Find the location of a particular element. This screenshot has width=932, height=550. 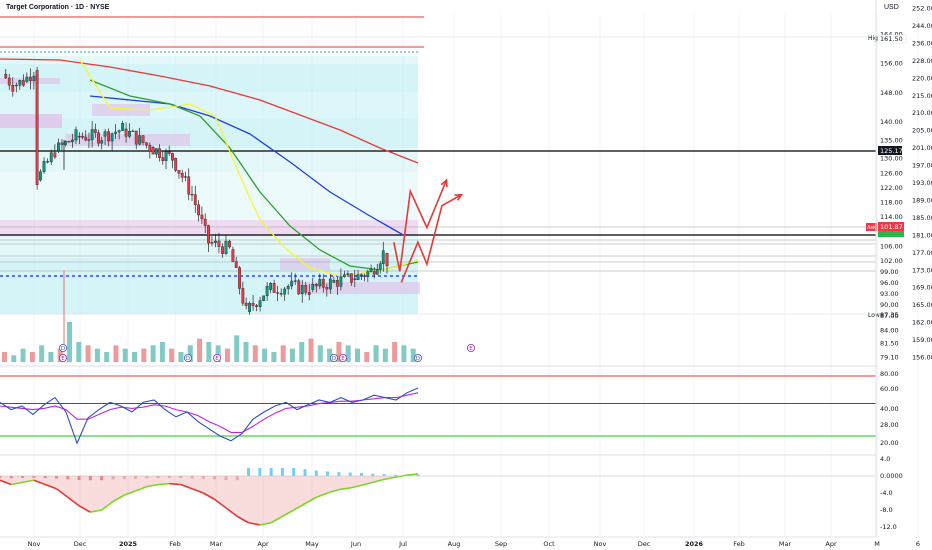

y-tick-left-9: 114.00 is located at coordinates (891, 217).